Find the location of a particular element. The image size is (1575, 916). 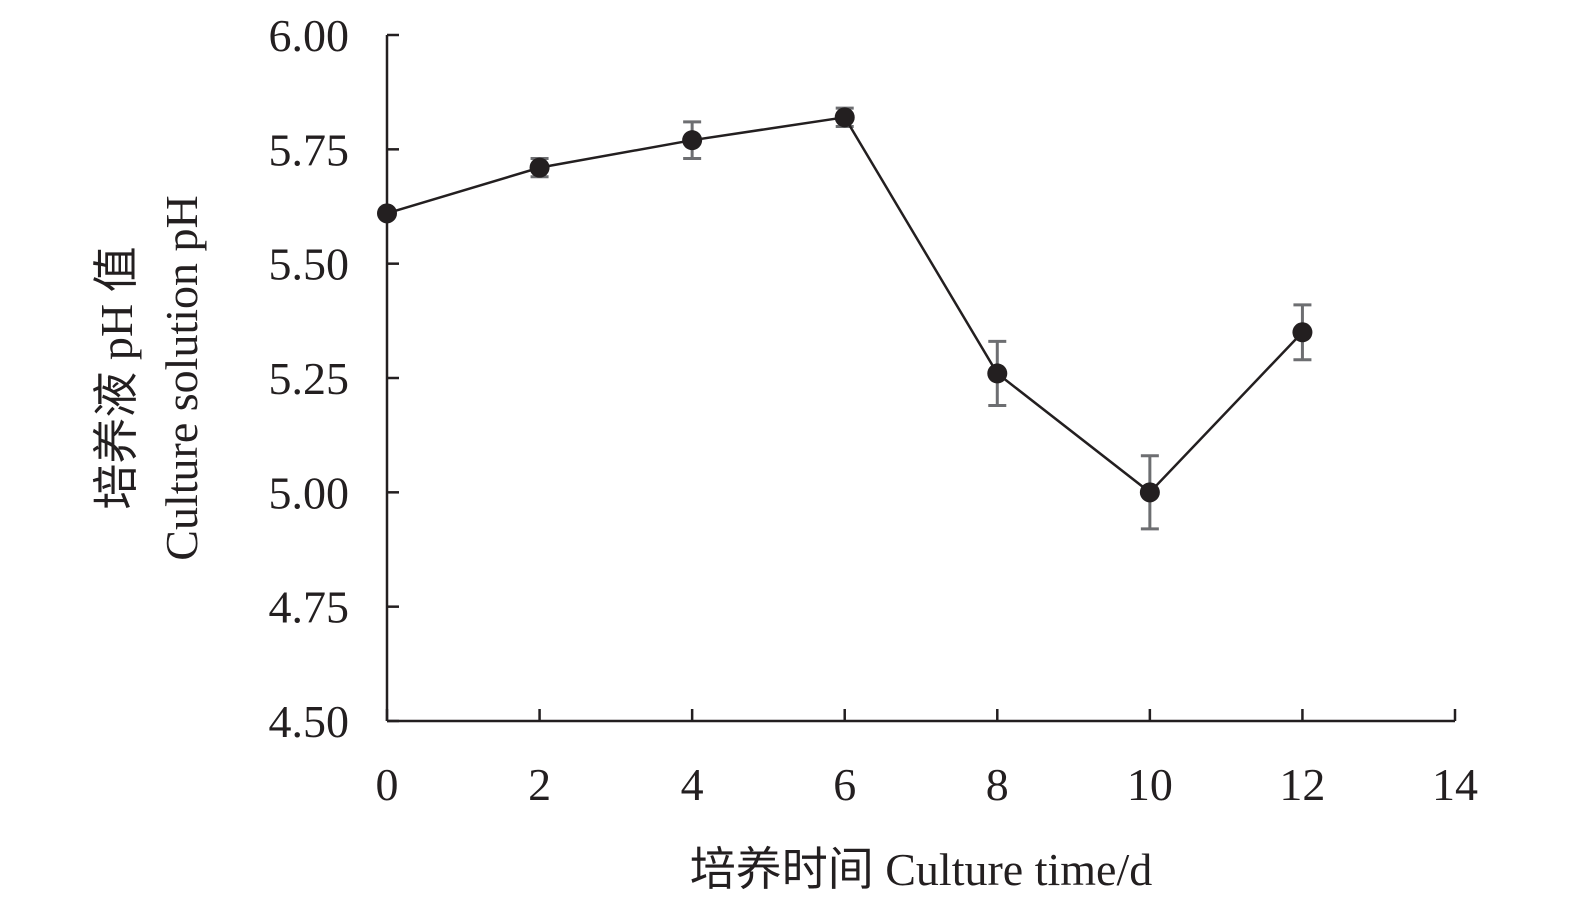

y-tick-label: 4.75 is located at coordinates (309, 607).